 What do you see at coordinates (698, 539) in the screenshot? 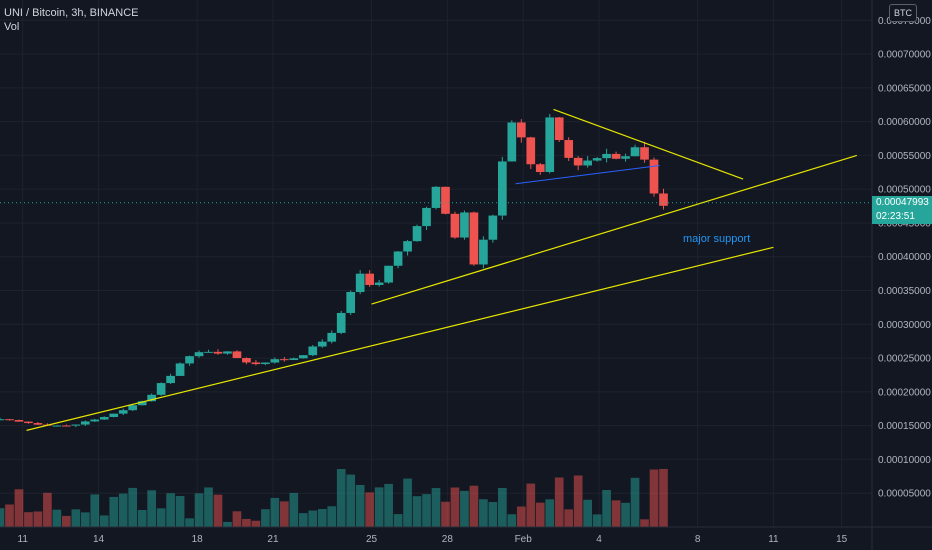
I see `x-tick-label: 8` at bounding box center [698, 539].